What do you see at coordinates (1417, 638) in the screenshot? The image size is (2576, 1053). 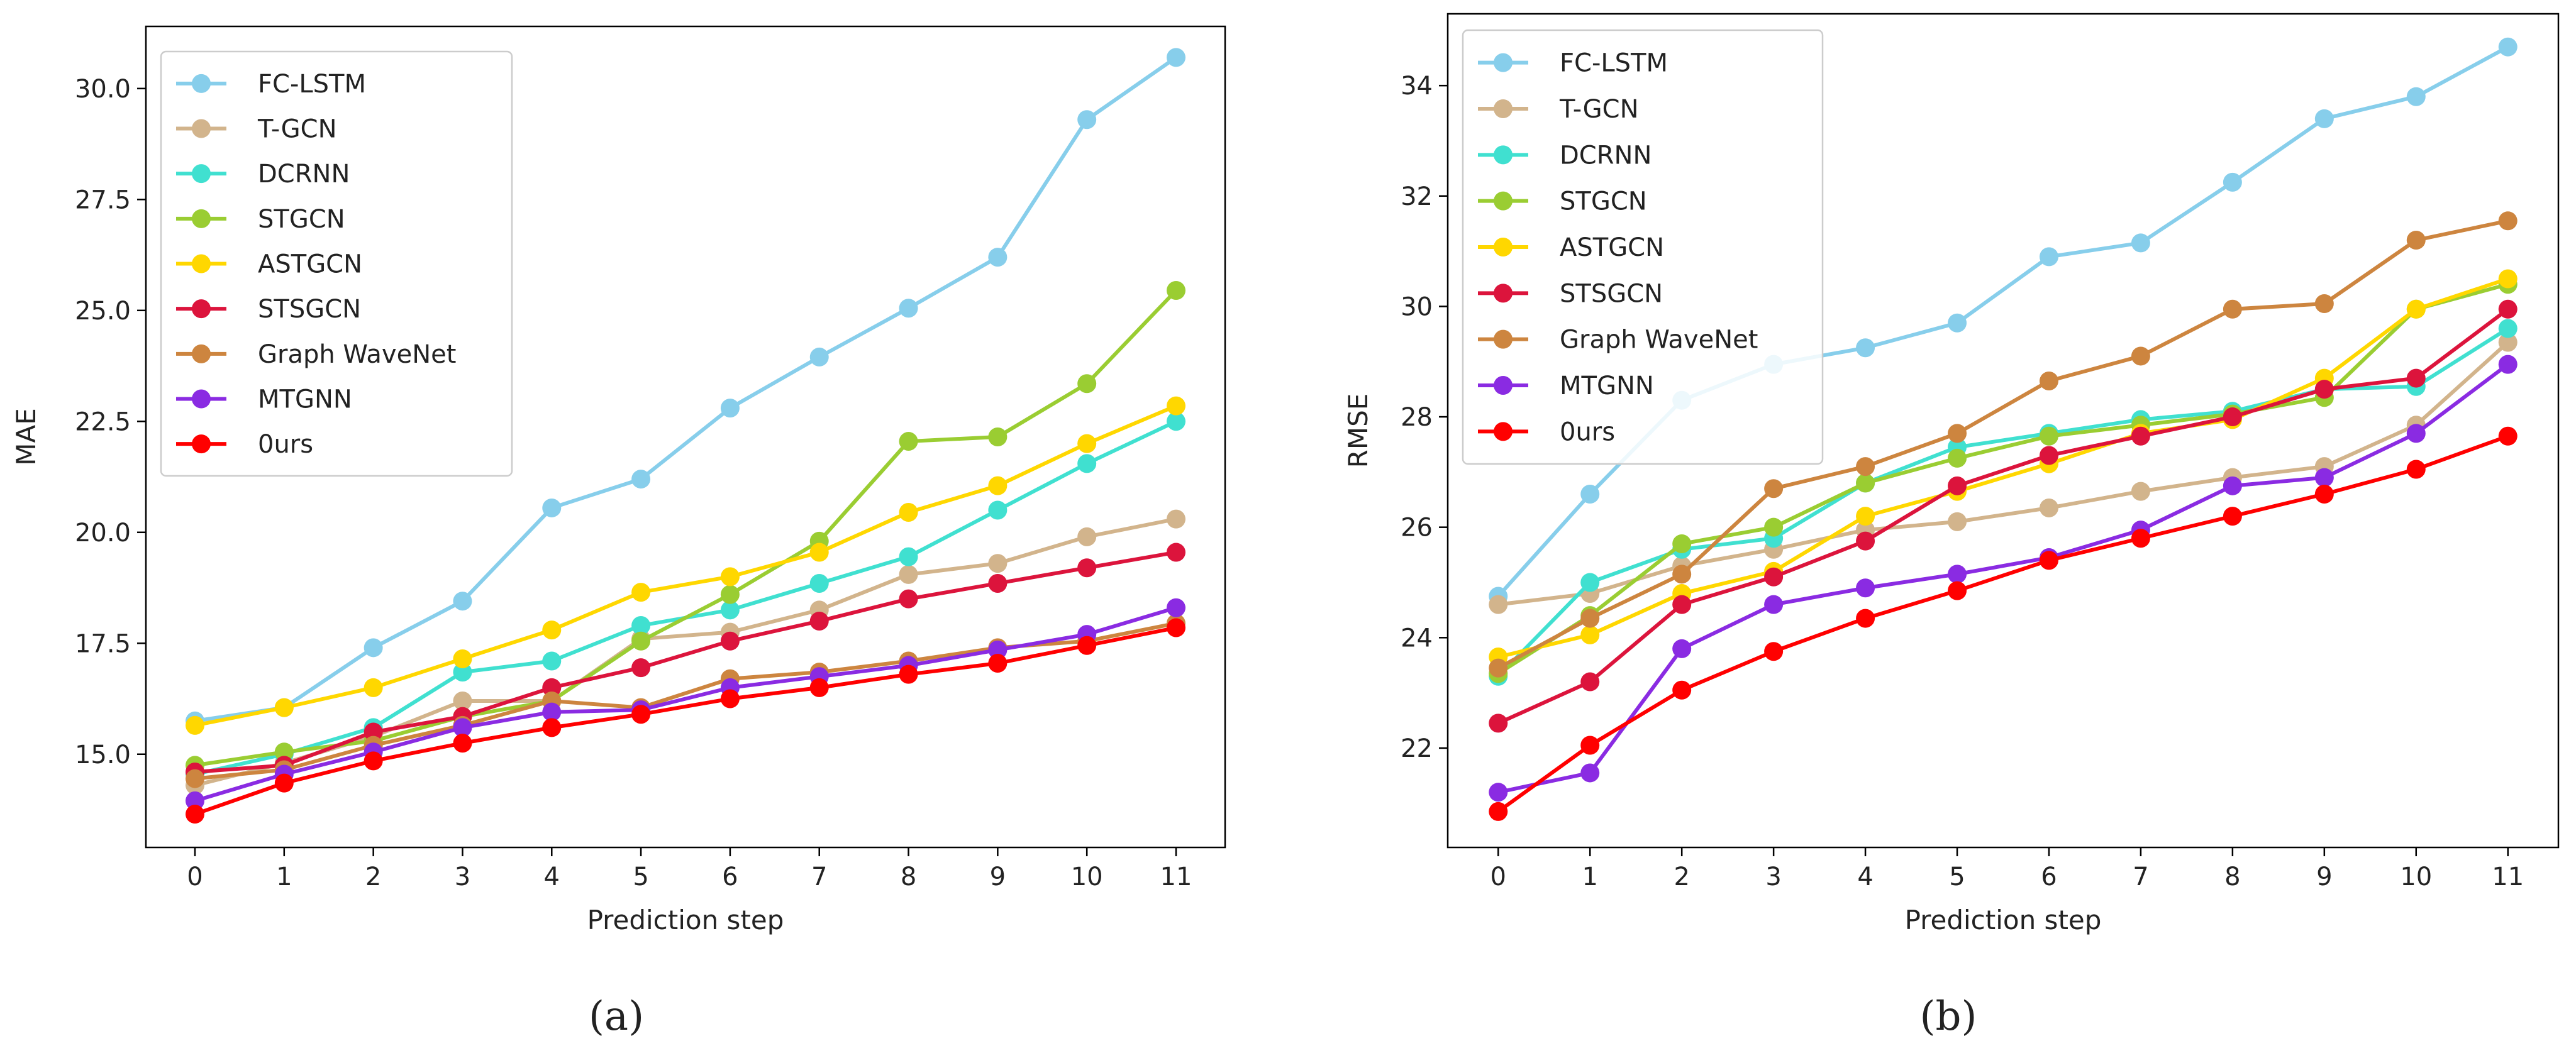 I see `y-tick-label: 24` at bounding box center [1417, 638].